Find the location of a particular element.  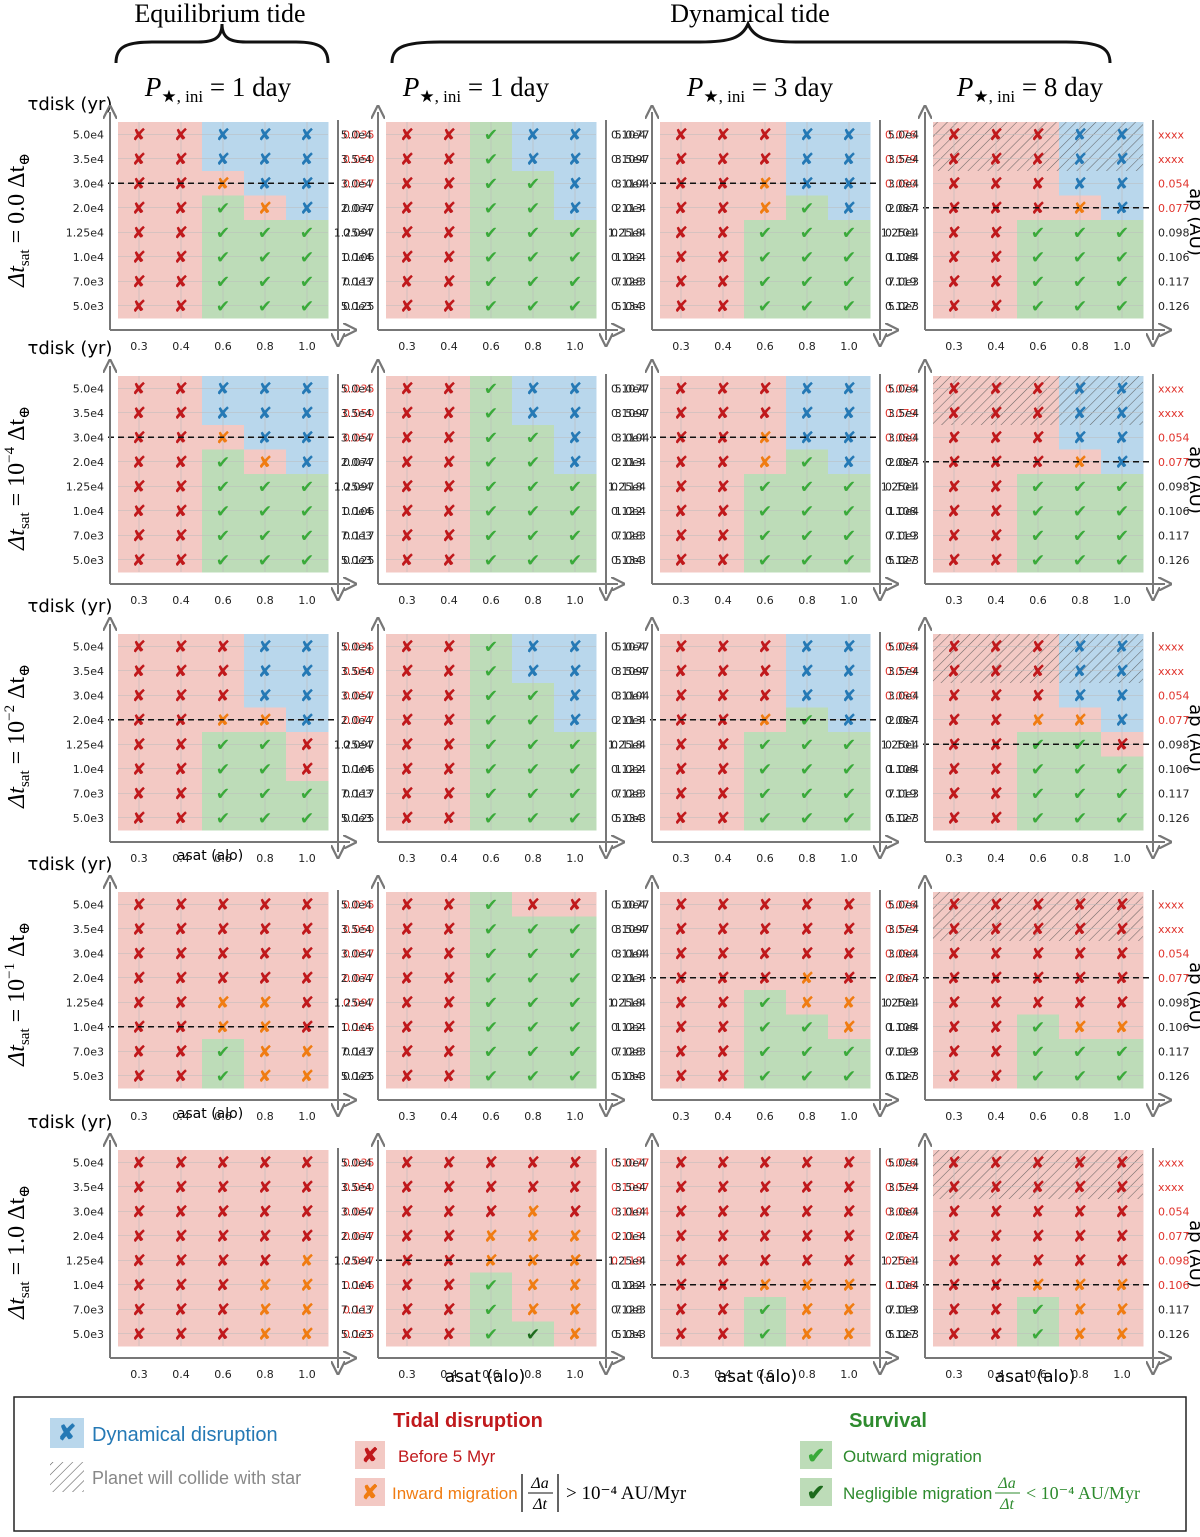

y-axis-title: τdisk (yr) is located at coordinates (70, 1122).